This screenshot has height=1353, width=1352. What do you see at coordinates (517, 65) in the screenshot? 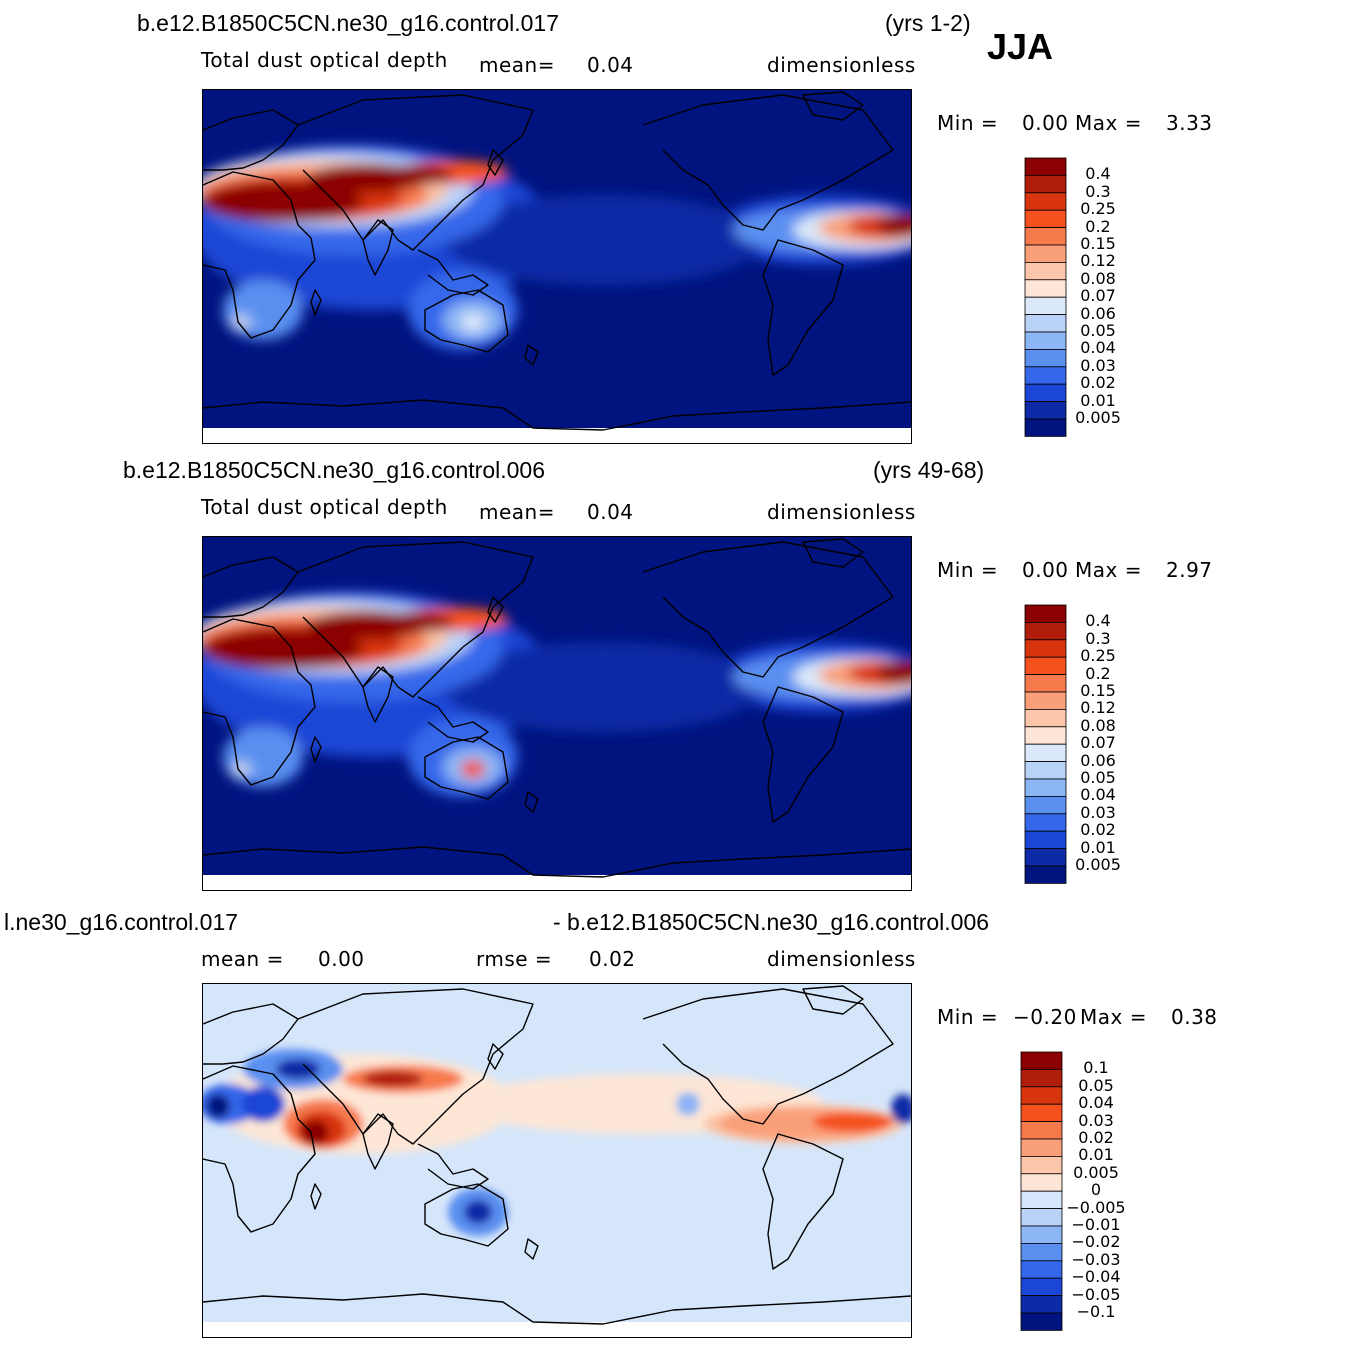
I see `panel1-mean-label: mean=` at bounding box center [517, 65].